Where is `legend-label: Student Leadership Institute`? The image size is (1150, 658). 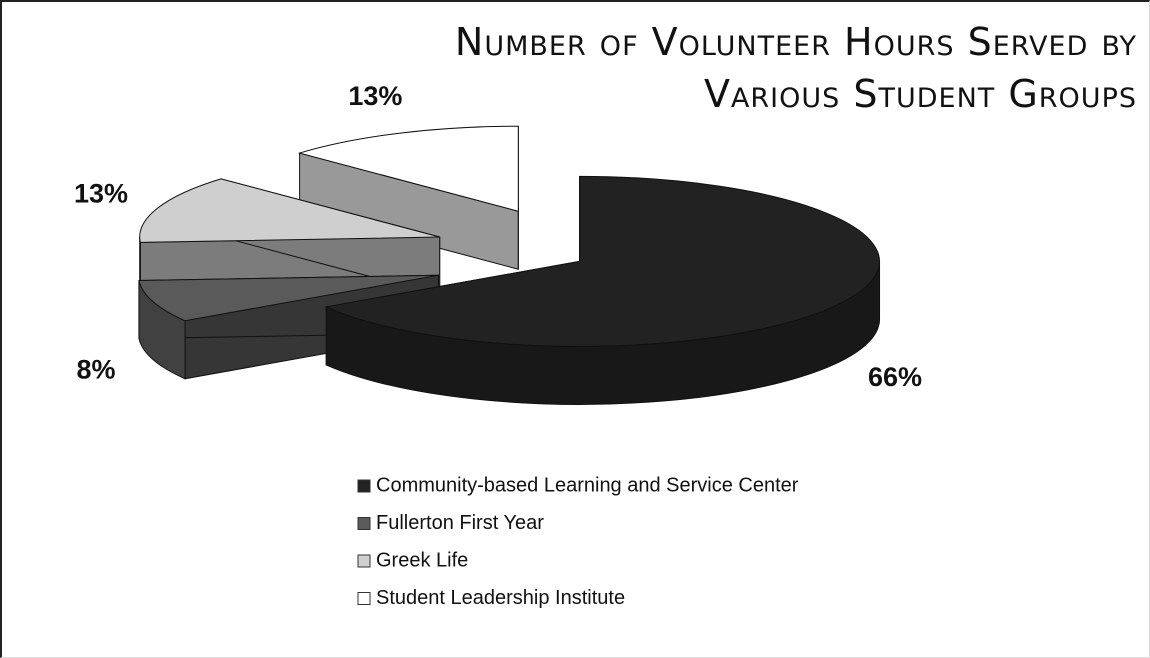 legend-label: Student Leadership Institute is located at coordinates (500, 598).